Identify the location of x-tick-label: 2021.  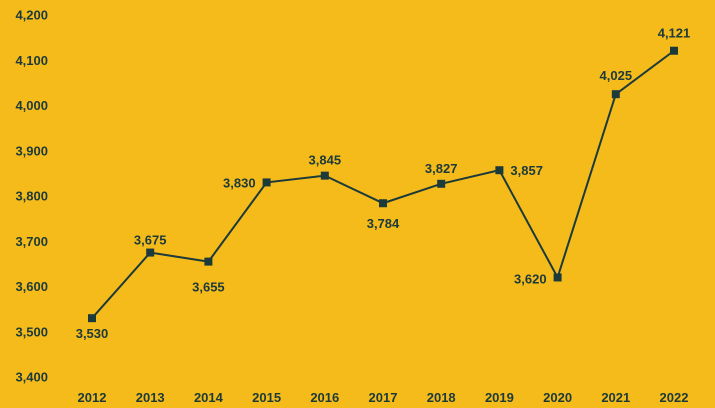
(615, 397).